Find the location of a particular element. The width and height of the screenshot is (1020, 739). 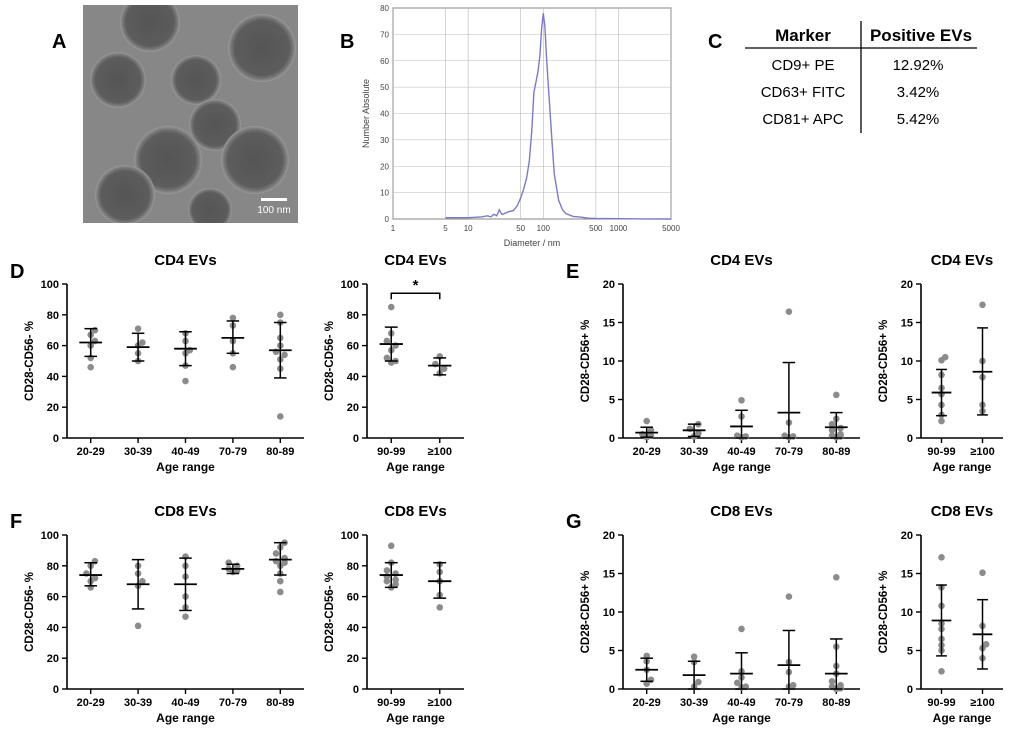

table-cell-value: 12.92% is located at coordinates (918, 65).